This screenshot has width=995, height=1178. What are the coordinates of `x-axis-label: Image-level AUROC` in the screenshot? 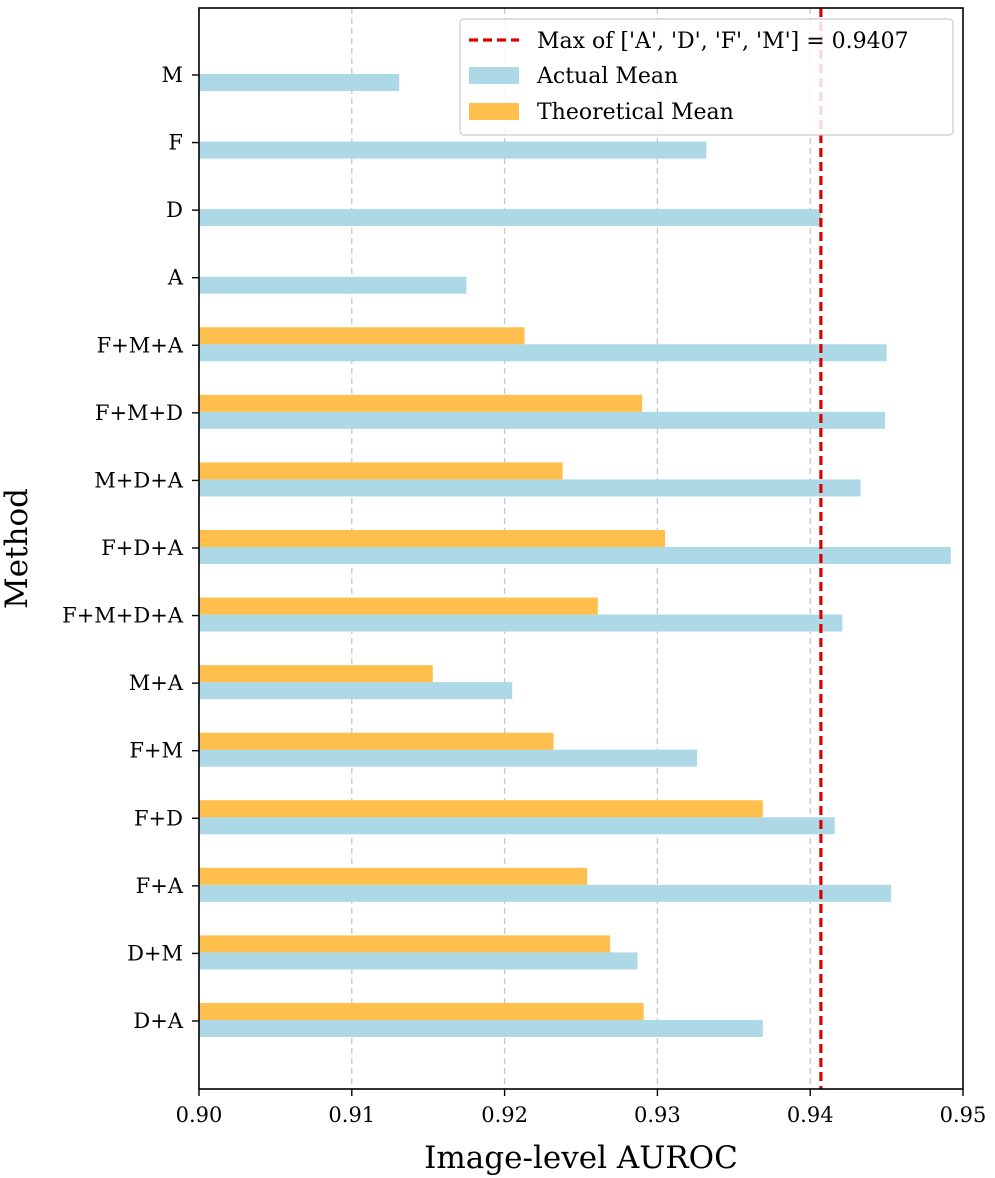 It's located at (581, 1158).